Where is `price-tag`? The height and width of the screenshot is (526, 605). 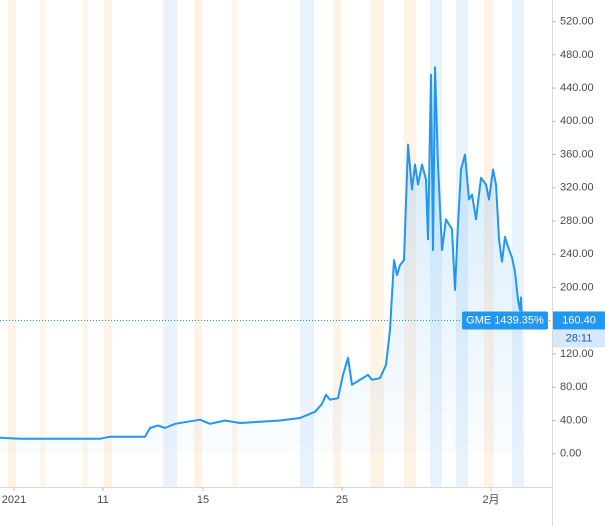 price-tag is located at coordinates (579, 320).